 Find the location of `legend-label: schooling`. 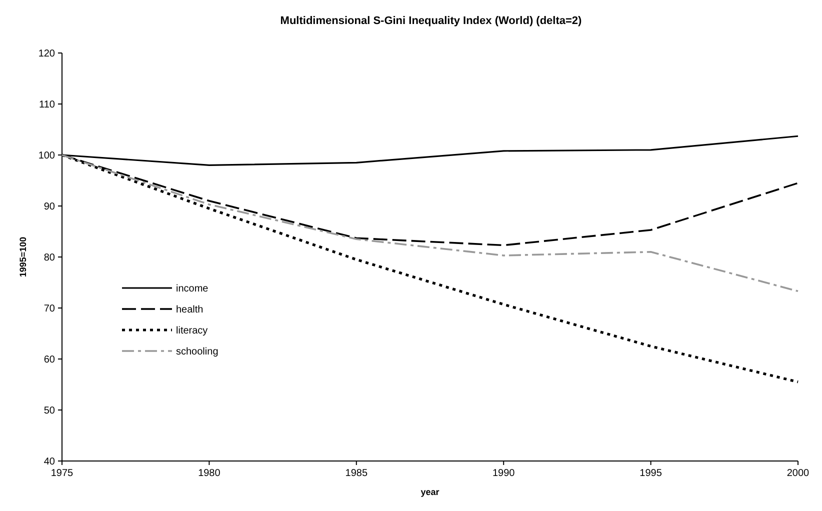

legend-label: schooling is located at coordinates (197, 352).